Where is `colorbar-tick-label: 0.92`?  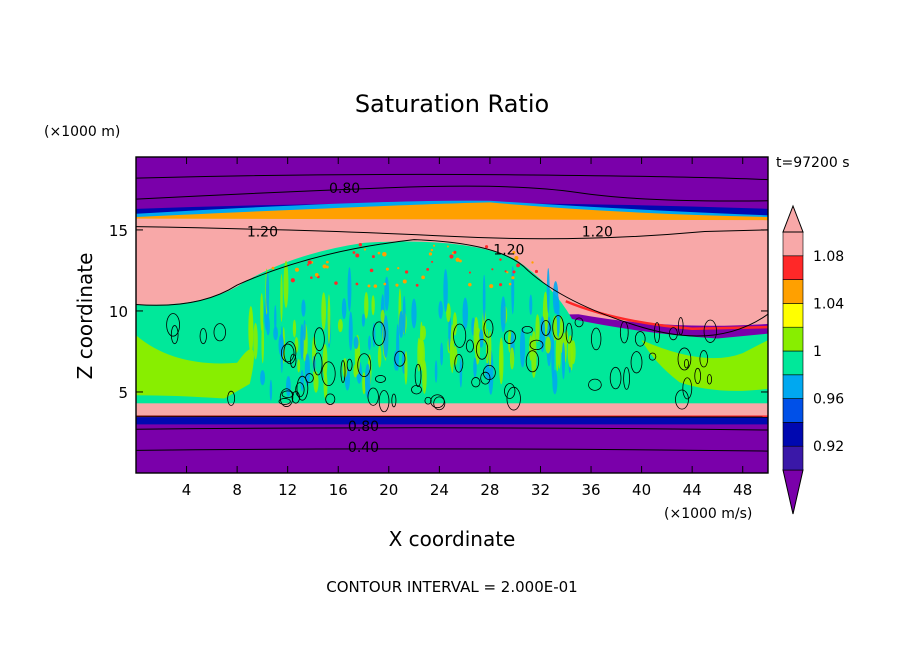
colorbar-tick-label: 0.92 is located at coordinates (828, 447).